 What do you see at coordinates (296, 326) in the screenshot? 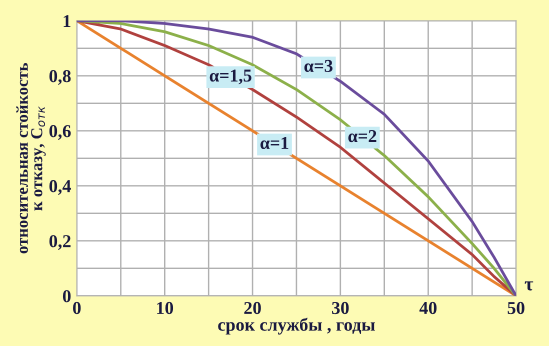
I see `x-axis-title: срок службы , годы` at bounding box center [296, 326].